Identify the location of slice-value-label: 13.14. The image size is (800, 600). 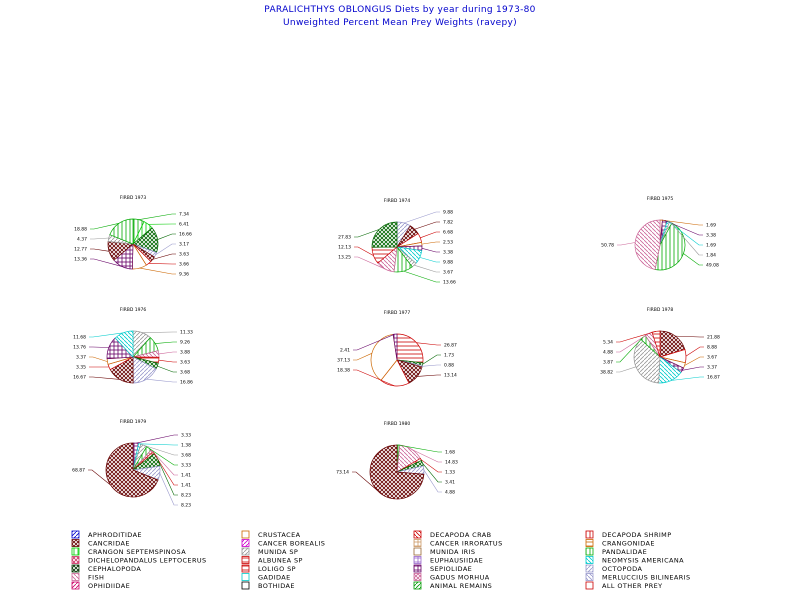
(450, 376).